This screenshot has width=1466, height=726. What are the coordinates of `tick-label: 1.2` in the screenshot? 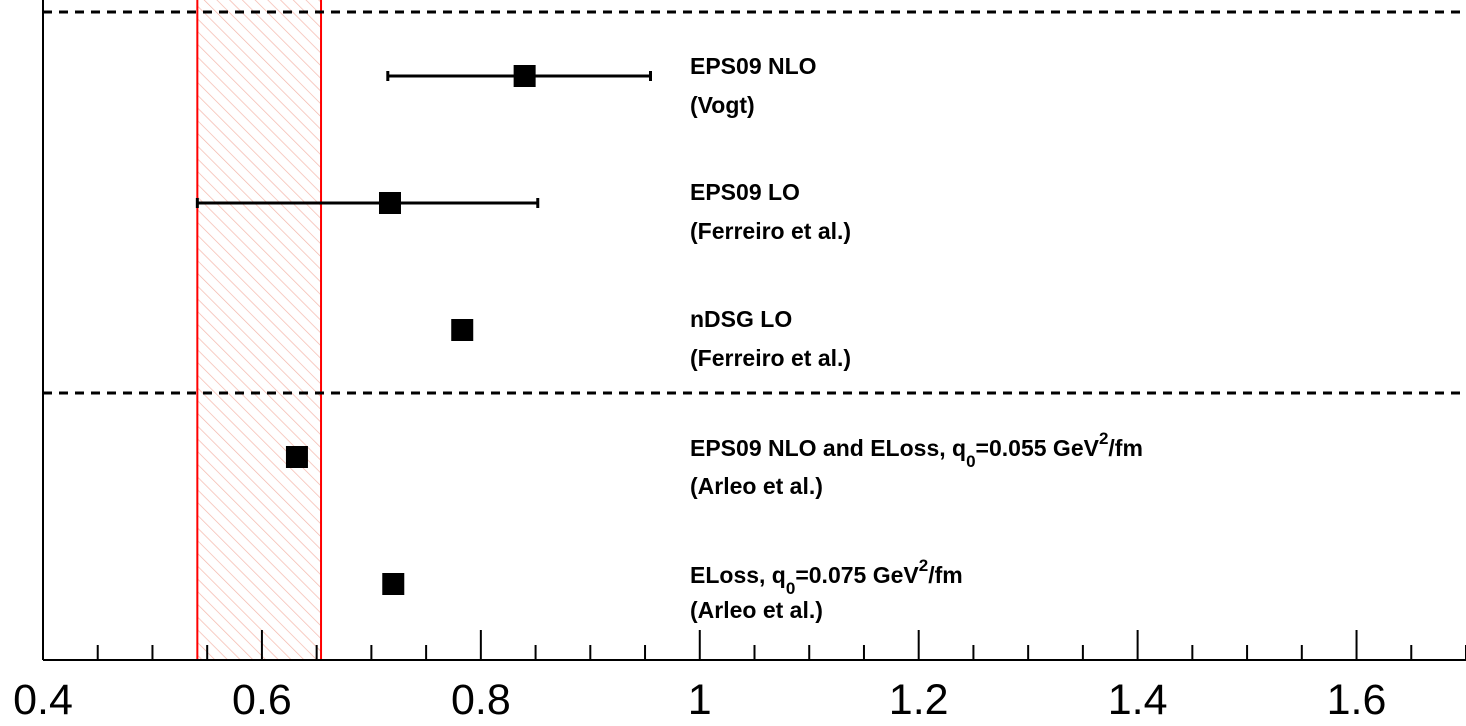 It's located at (919, 700).